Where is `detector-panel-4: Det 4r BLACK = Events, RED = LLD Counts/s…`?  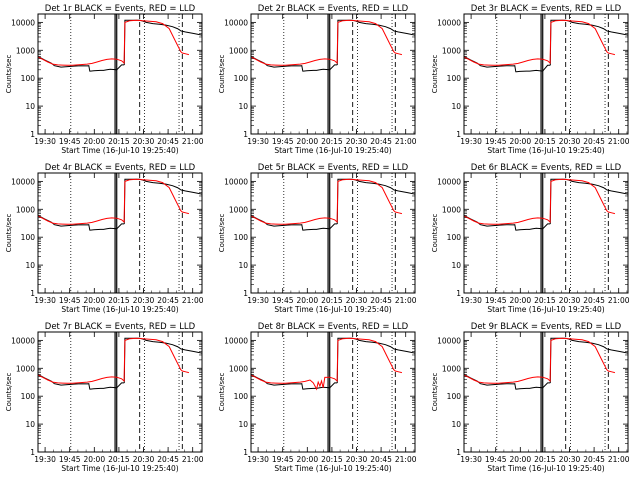
detector-panel-4: Det 4r BLACK = Events, RED = LLD Counts/s… is located at coordinates (104, 238).